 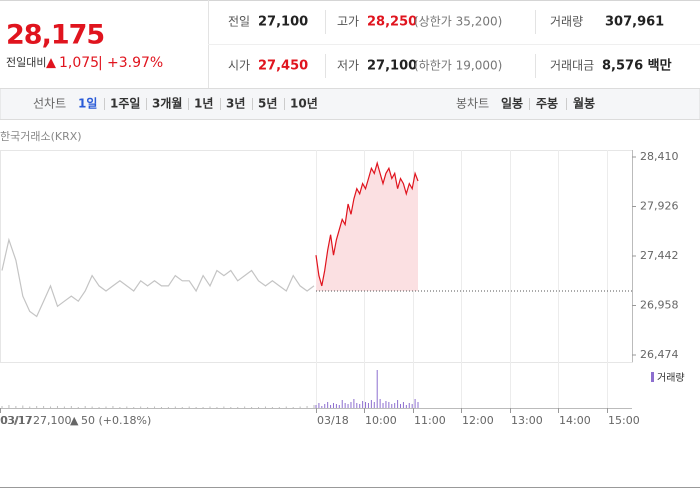 What do you see at coordinates (41, 136) in the screenshot?
I see `source: 한국거래소(KRX)` at bounding box center [41, 136].